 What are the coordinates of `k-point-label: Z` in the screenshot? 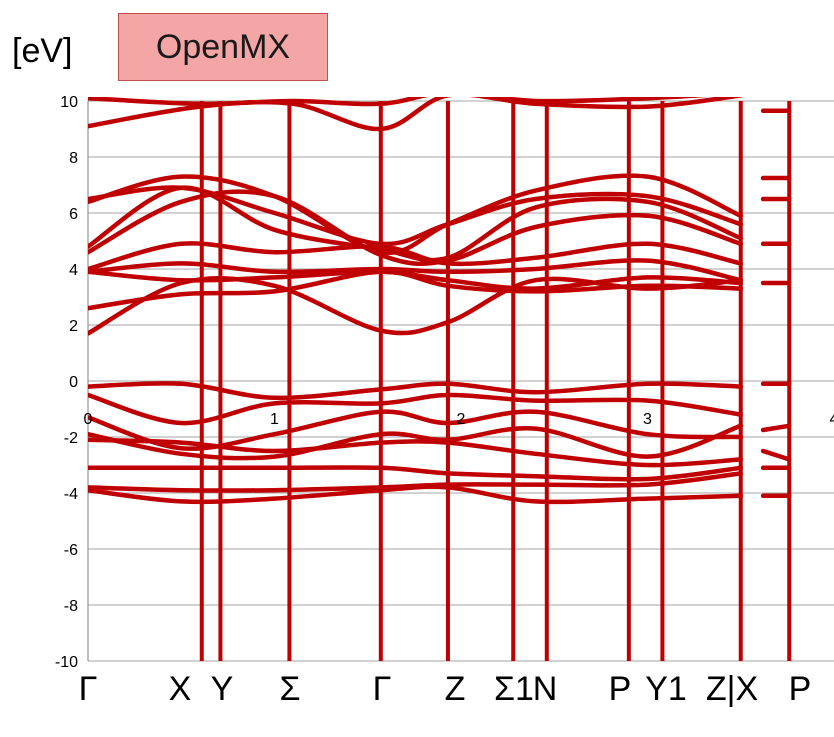 It's located at (455, 689).